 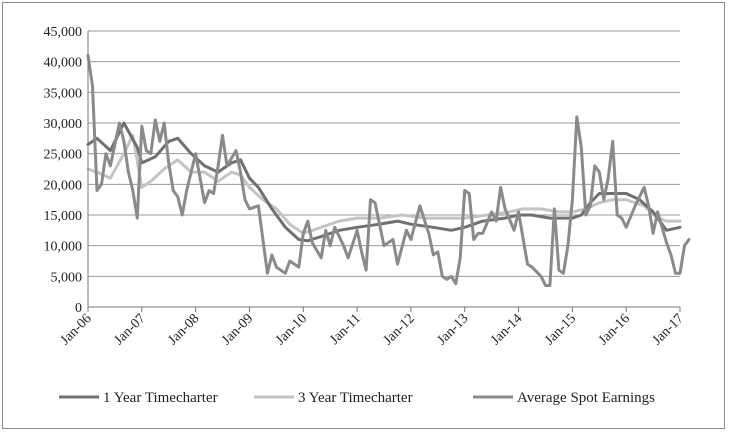 I want to click on y-tick-label: 10,000, so click(x=63, y=247).